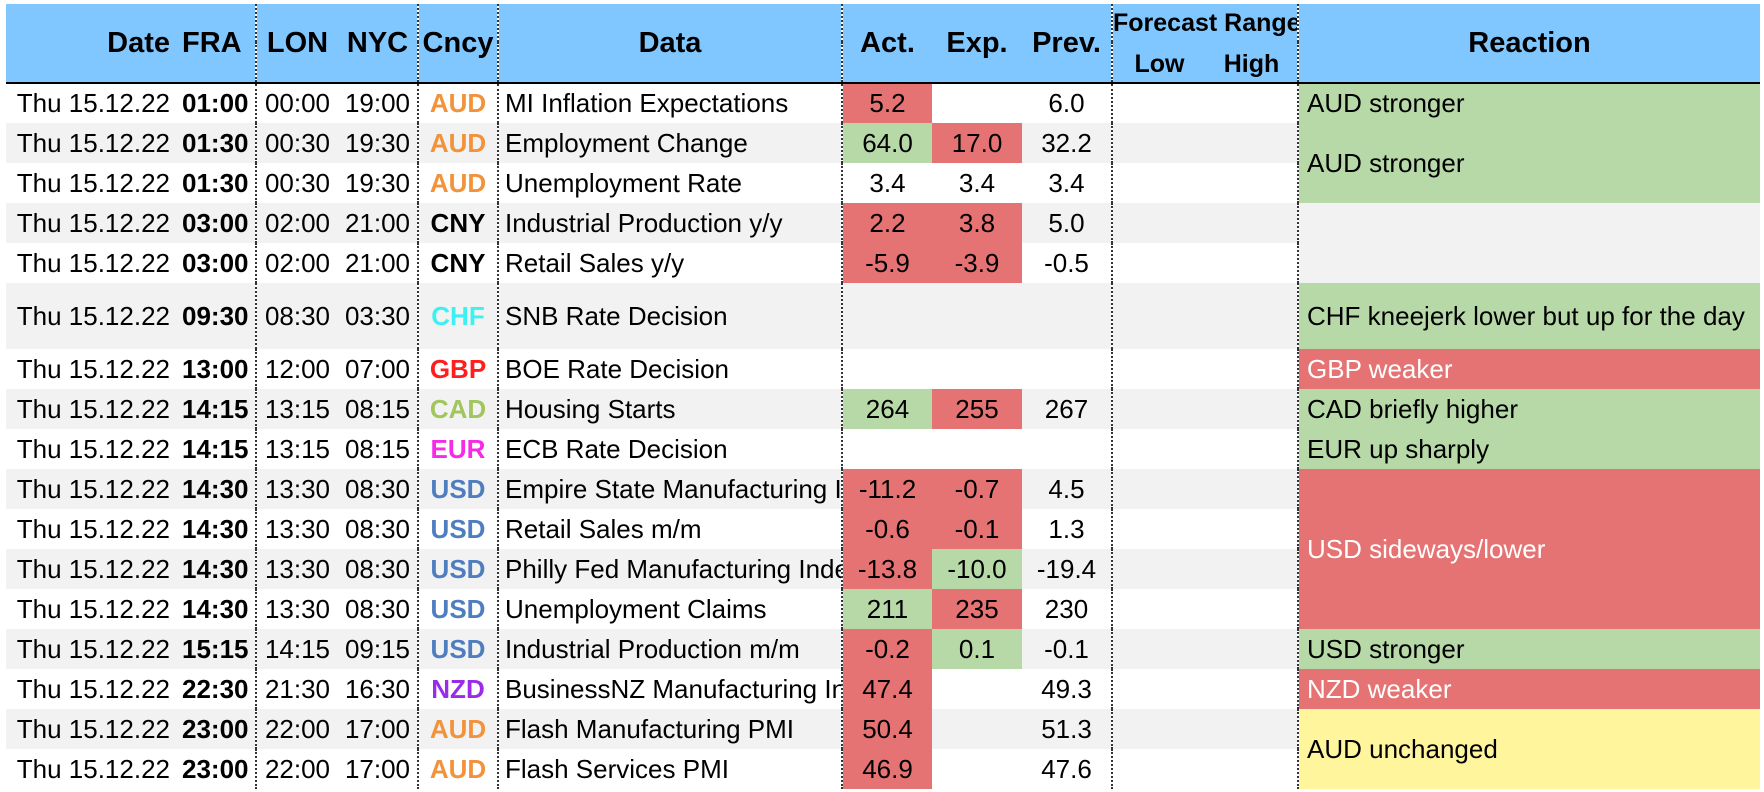  Describe the element at coordinates (297, 143) in the screenshot. I see `cell-lon: 00:30` at that location.